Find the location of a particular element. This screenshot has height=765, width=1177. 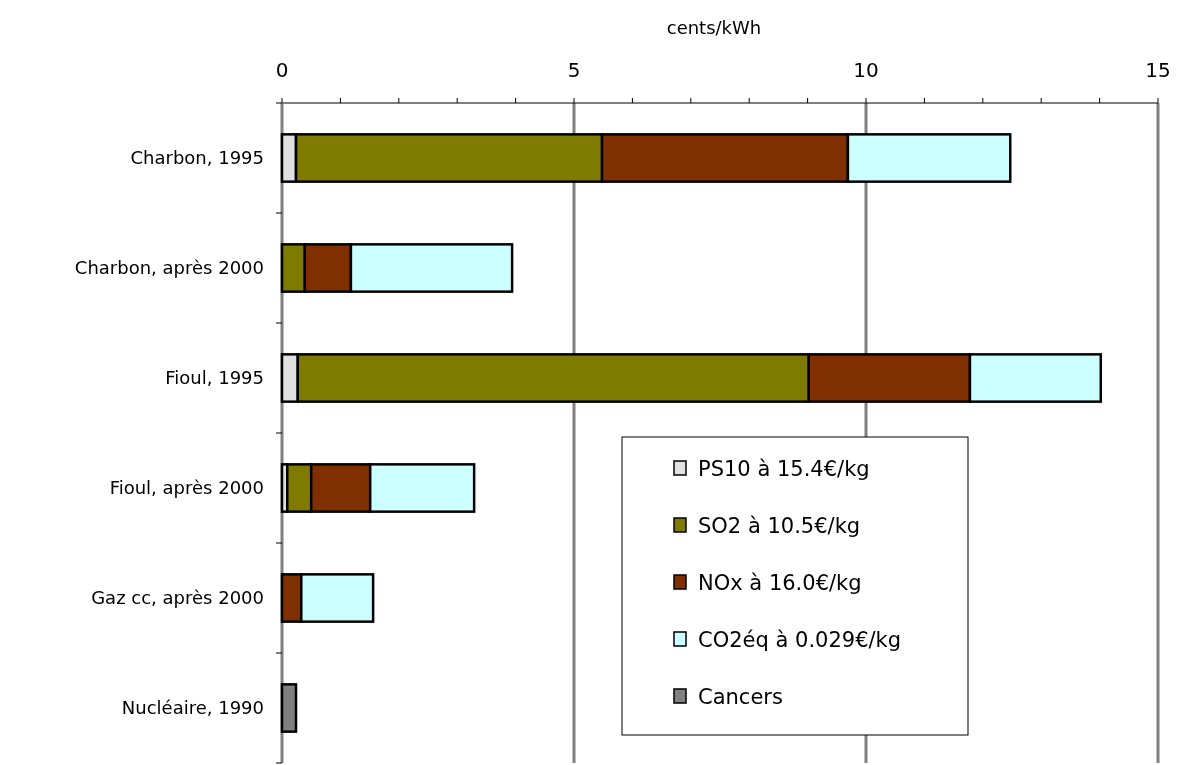

legend-label: PS10 à 15.4€/kg is located at coordinates (784, 469).